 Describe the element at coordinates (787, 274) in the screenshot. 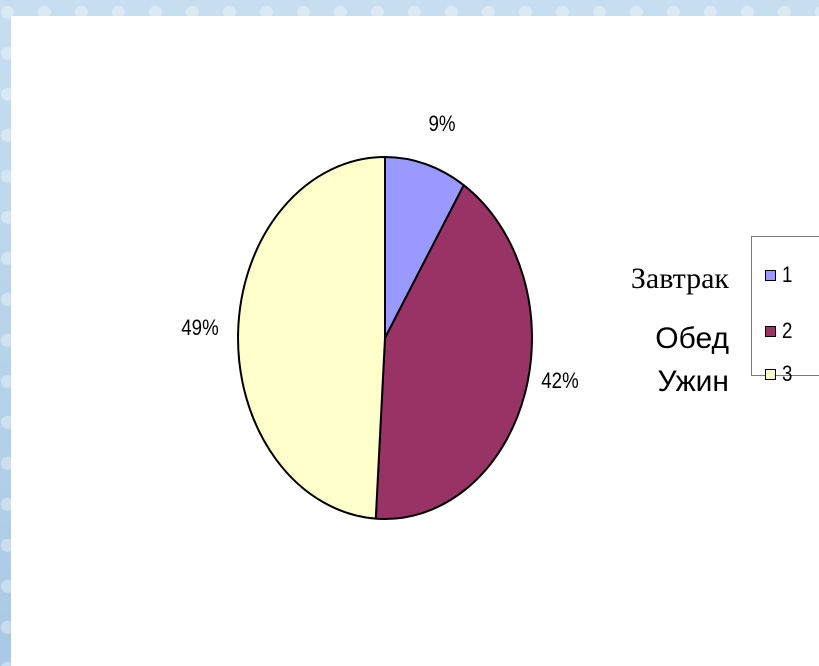

I see `legend-label-1: 1` at that location.